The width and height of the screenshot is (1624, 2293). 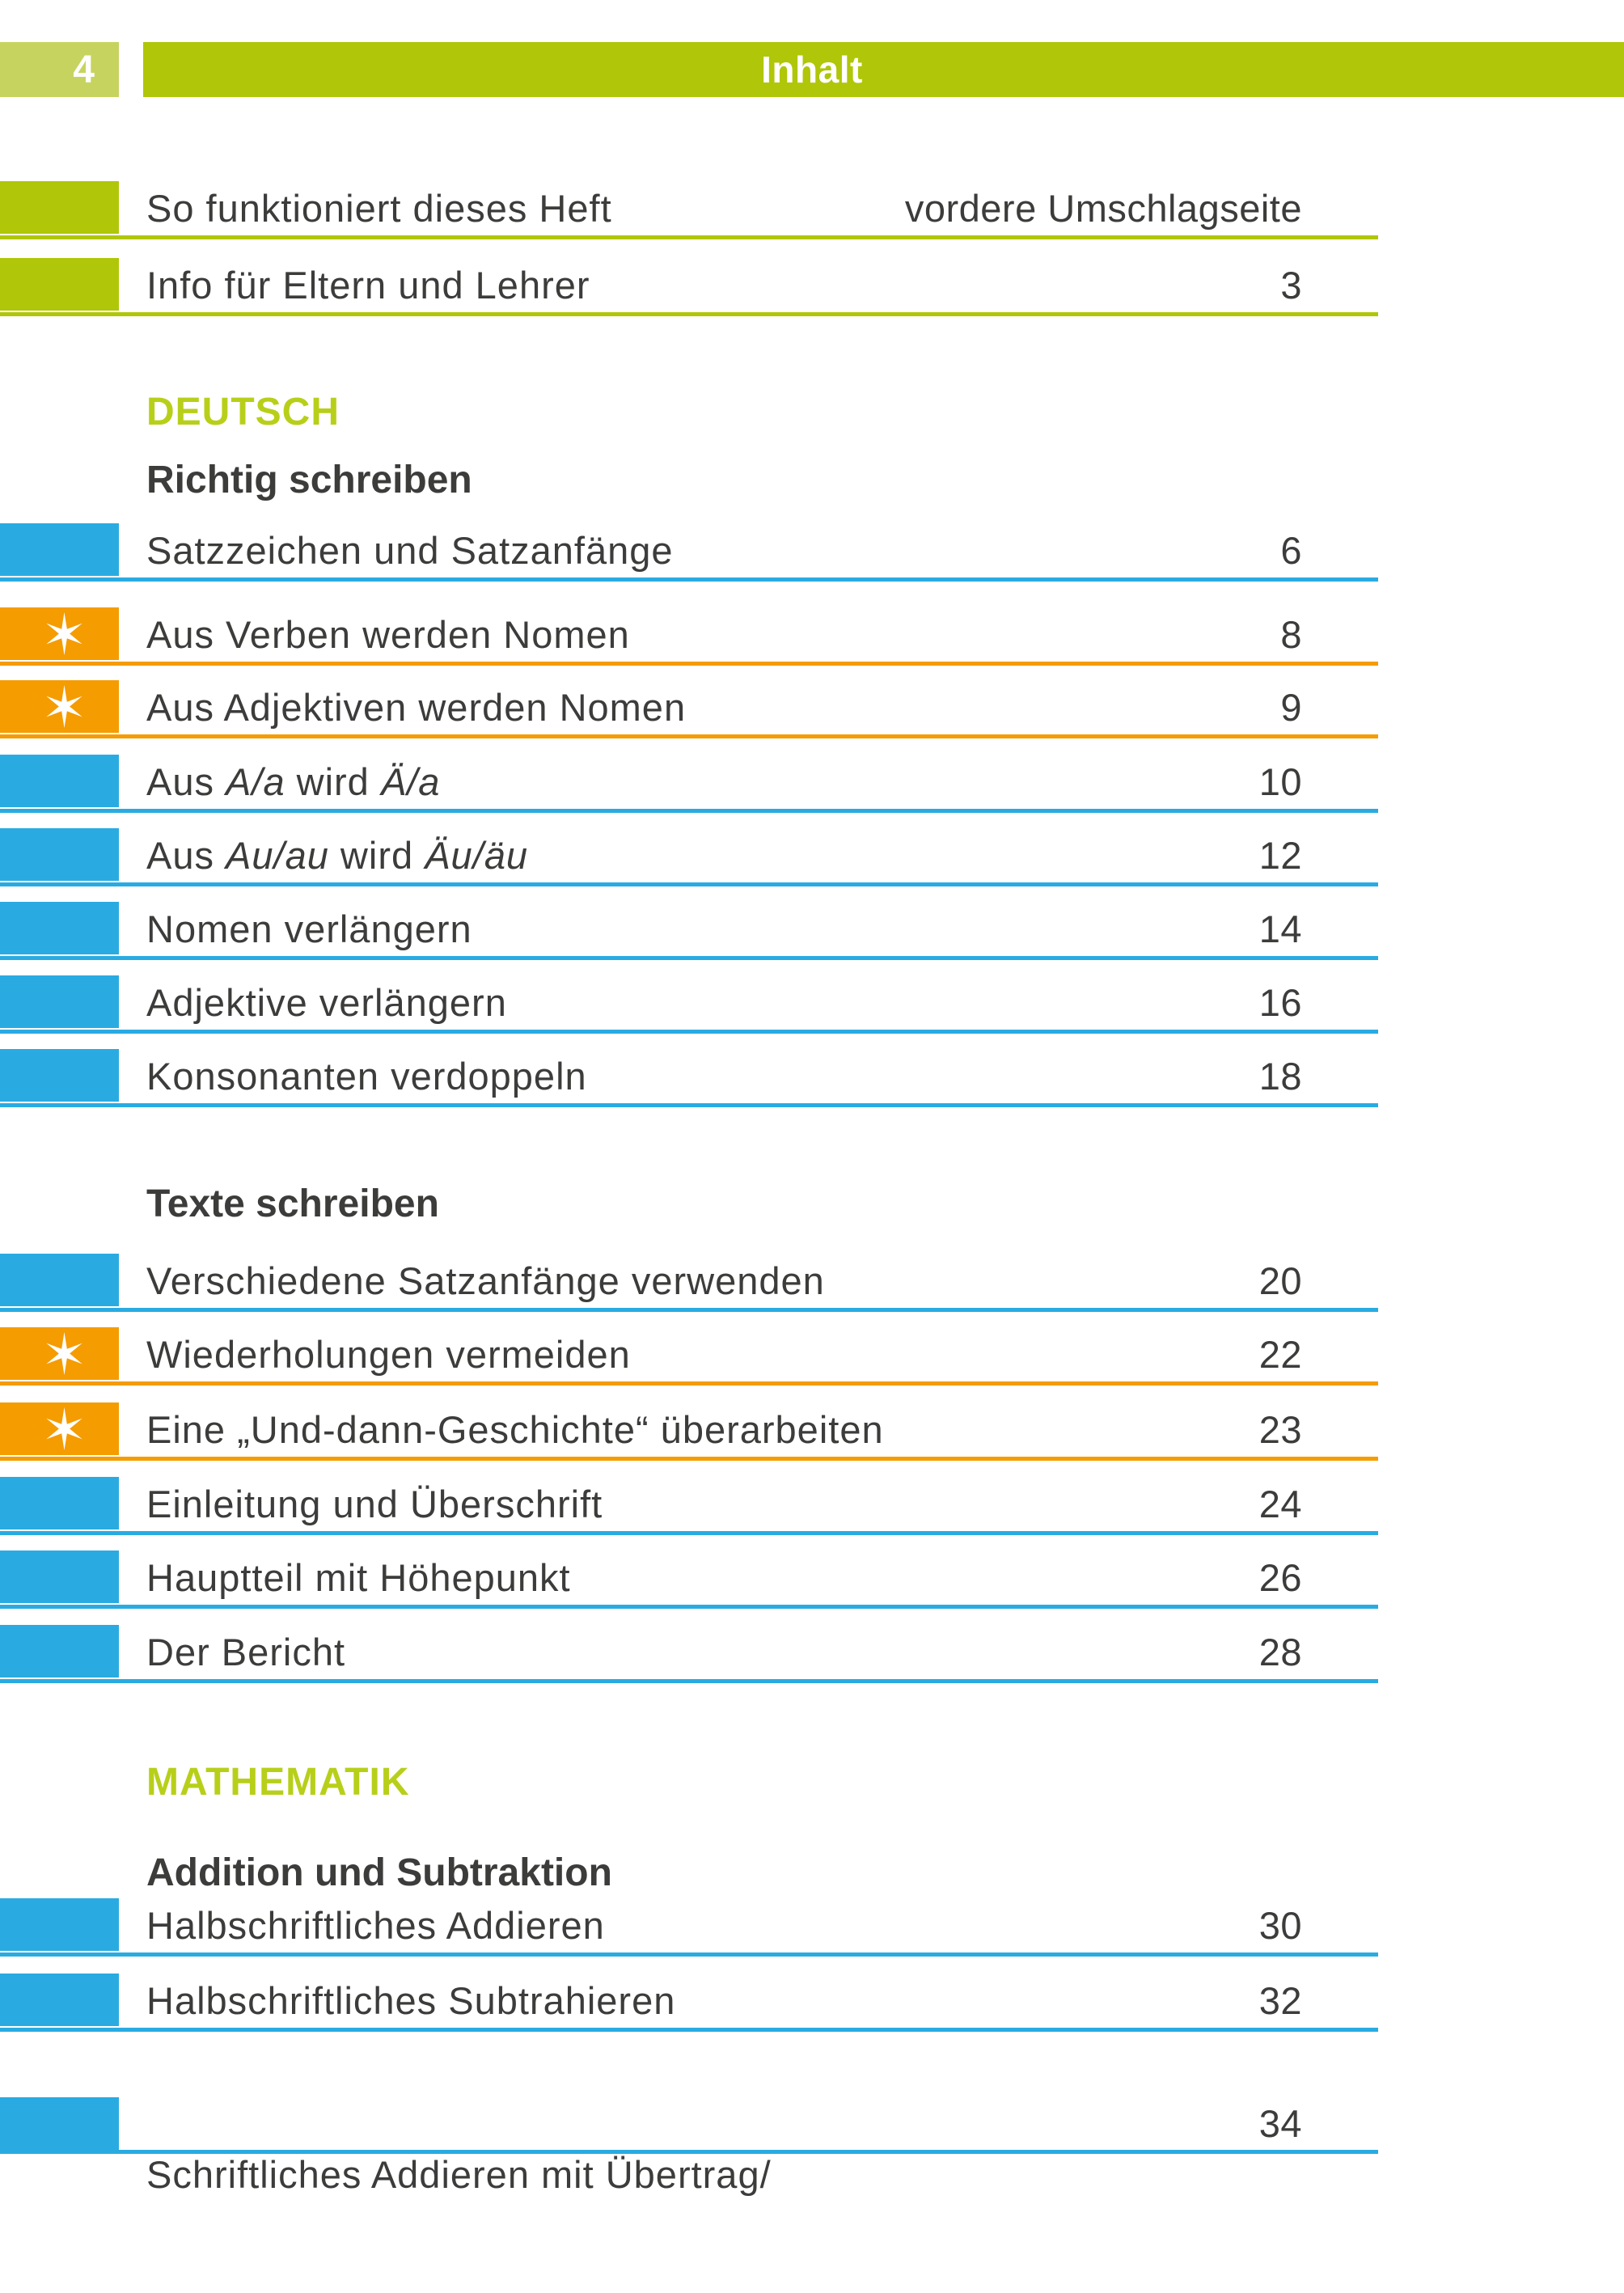 What do you see at coordinates (812, 931) in the screenshot?
I see `toc-row: Nomen verlängern 14` at bounding box center [812, 931].